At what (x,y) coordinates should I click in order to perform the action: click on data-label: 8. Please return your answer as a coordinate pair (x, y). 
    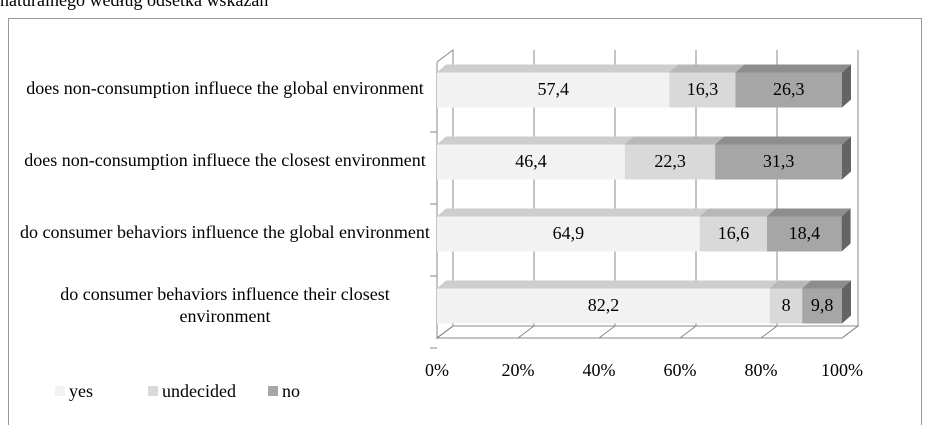
    Looking at the image, I should click on (786, 305).